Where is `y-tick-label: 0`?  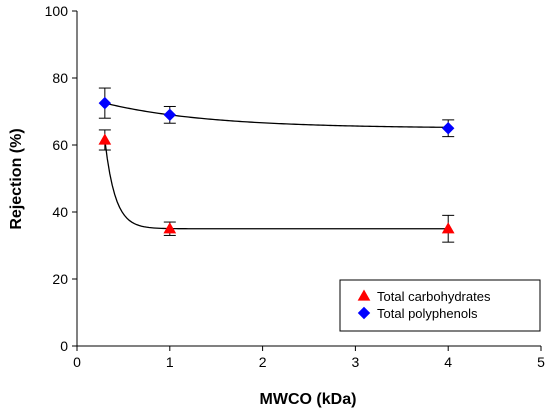
y-tick-label: 0 is located at coordinates (64, 346).